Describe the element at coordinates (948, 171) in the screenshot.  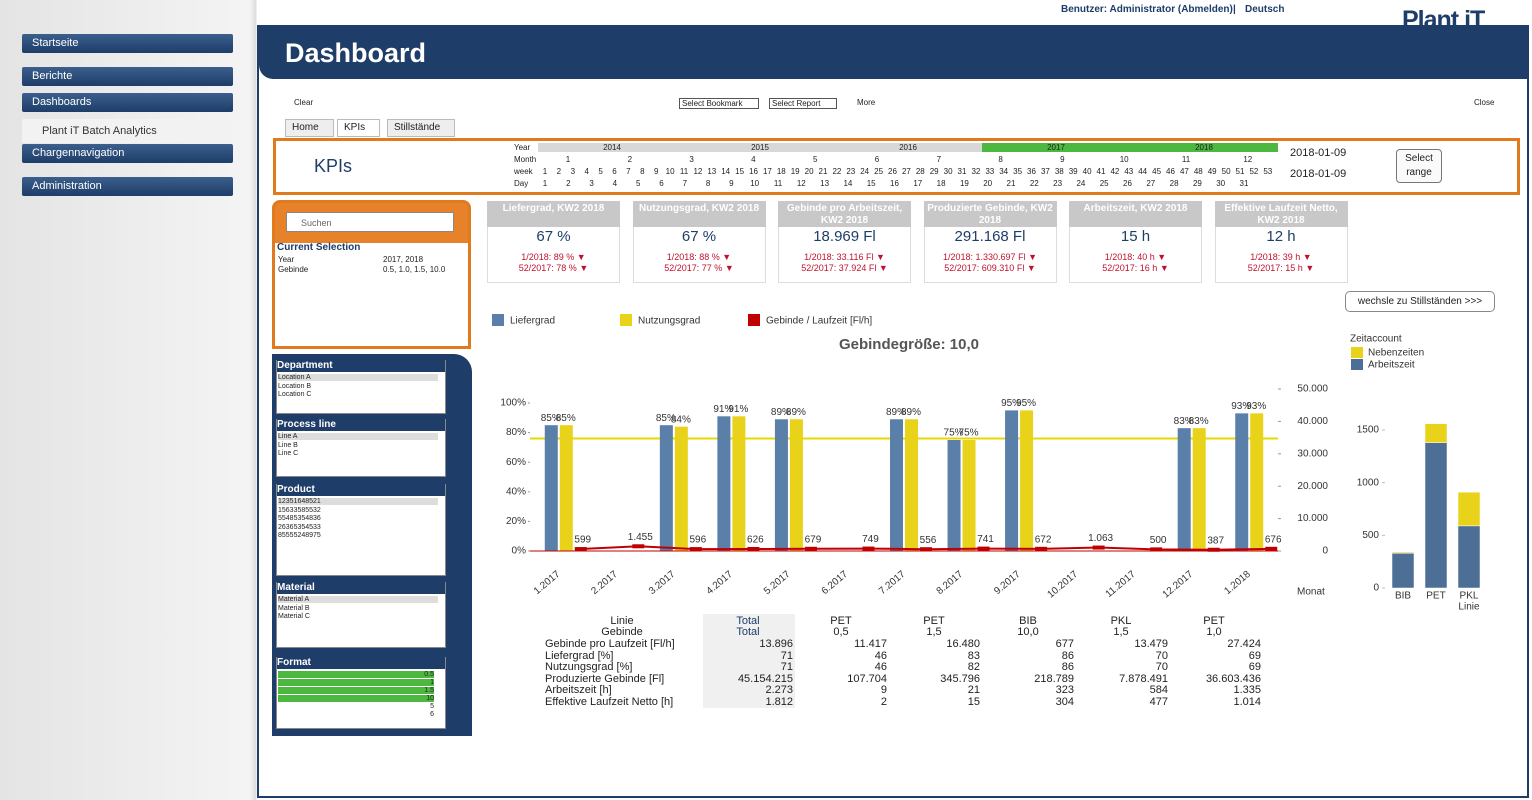
I see `week-cell: 30` at that location.